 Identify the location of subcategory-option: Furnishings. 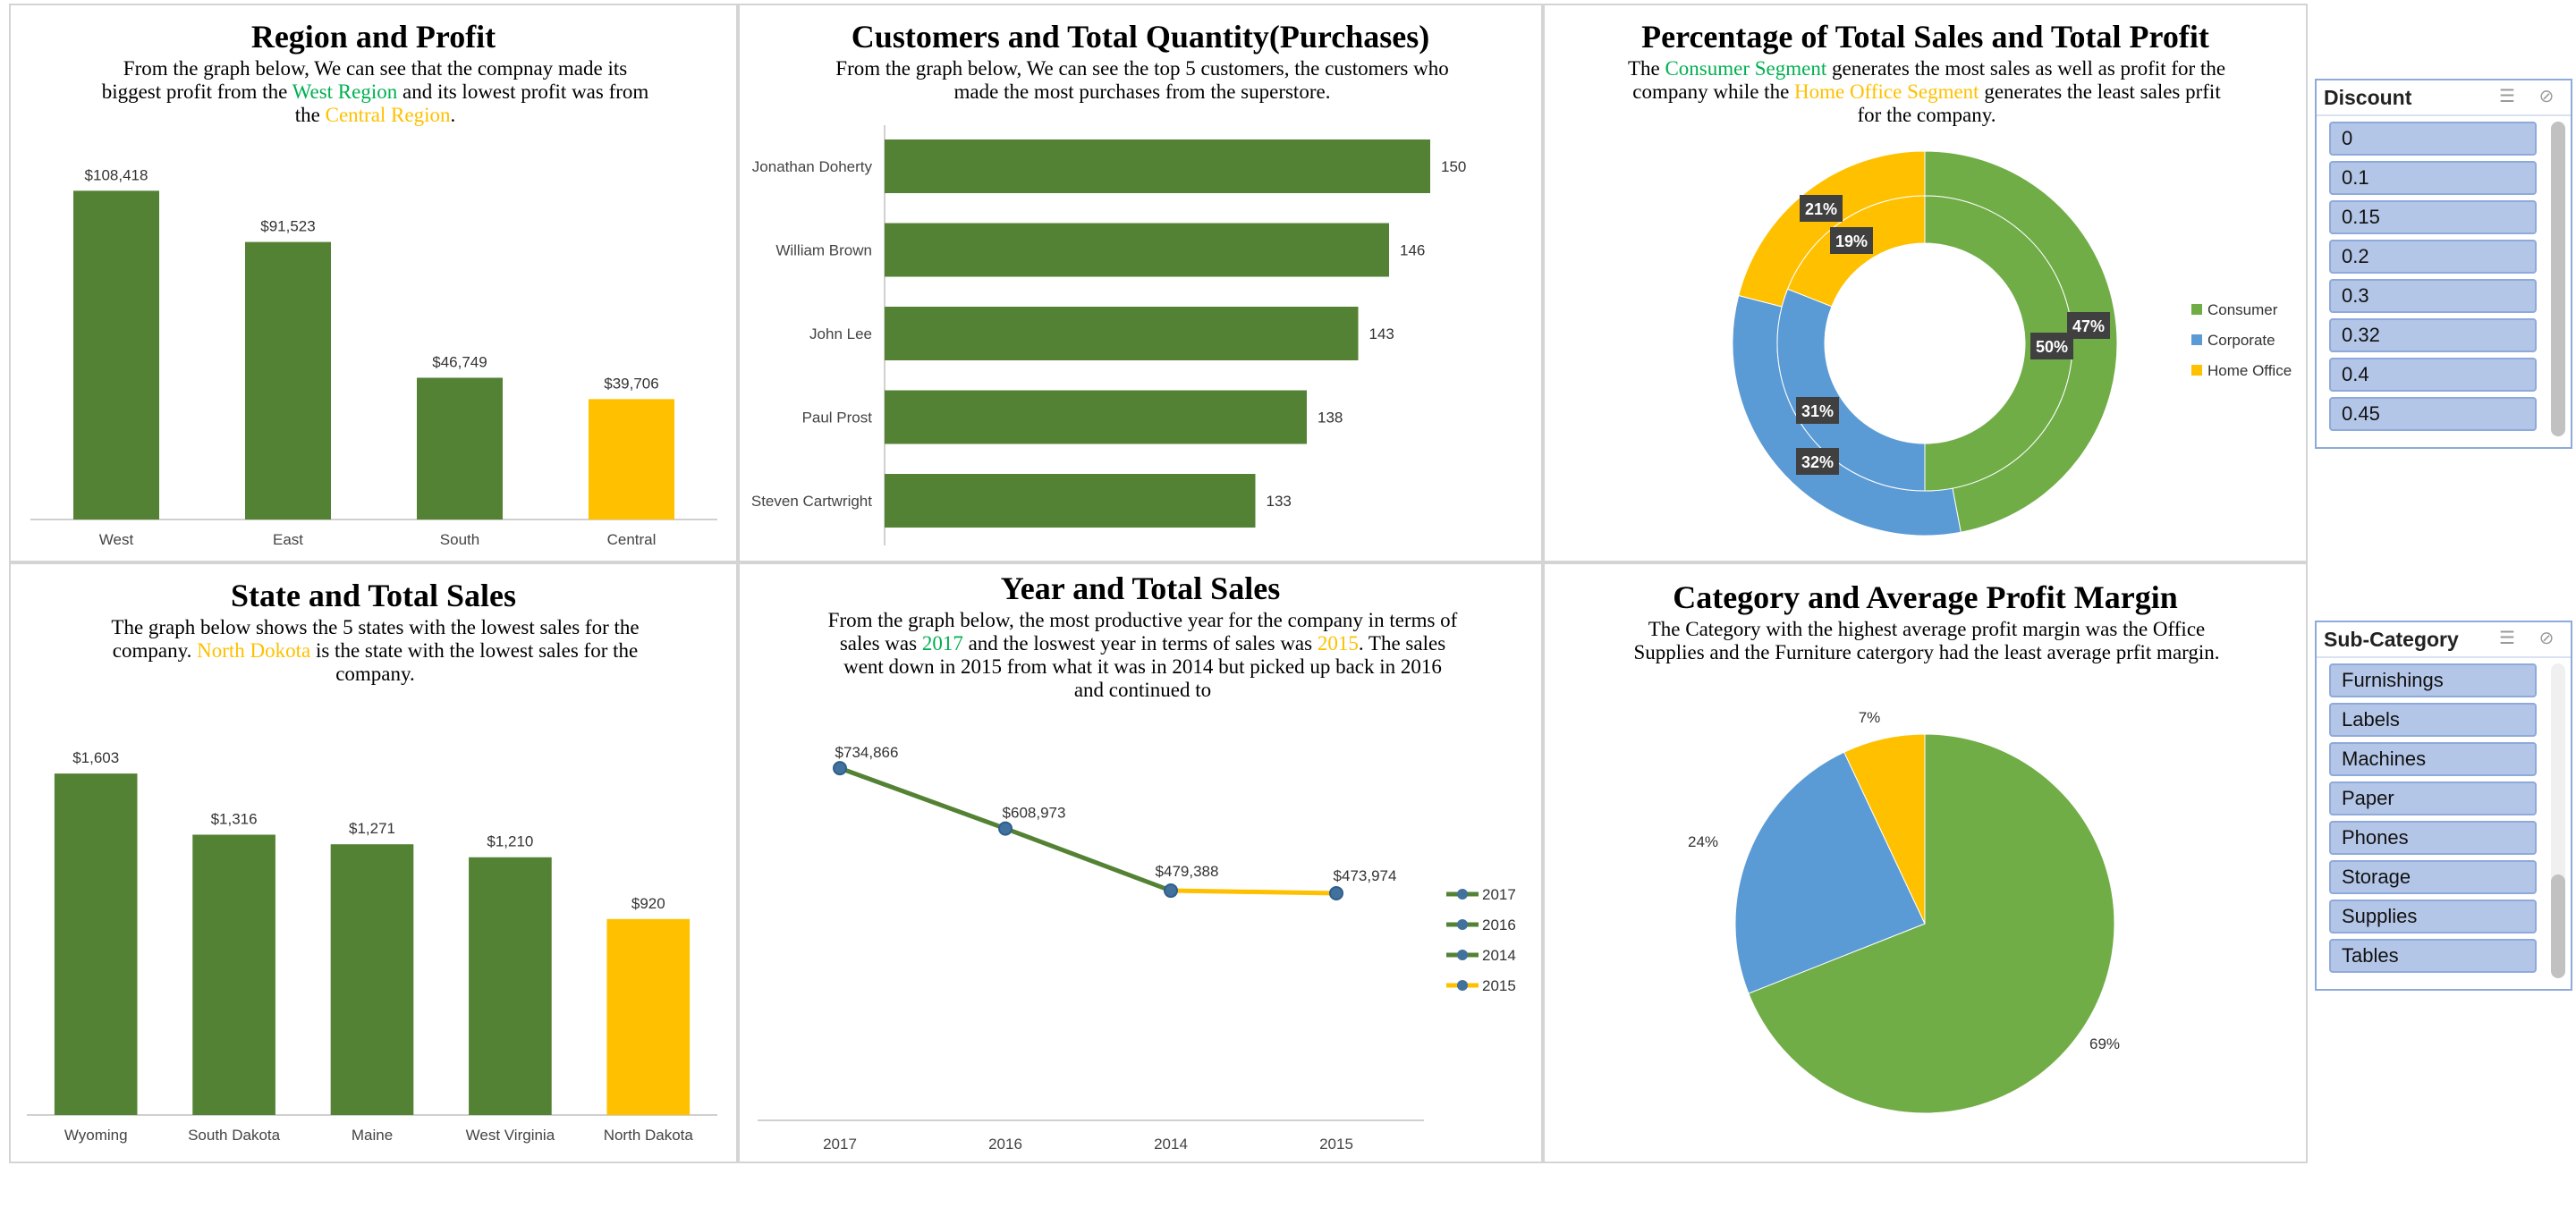
(2433, 680).